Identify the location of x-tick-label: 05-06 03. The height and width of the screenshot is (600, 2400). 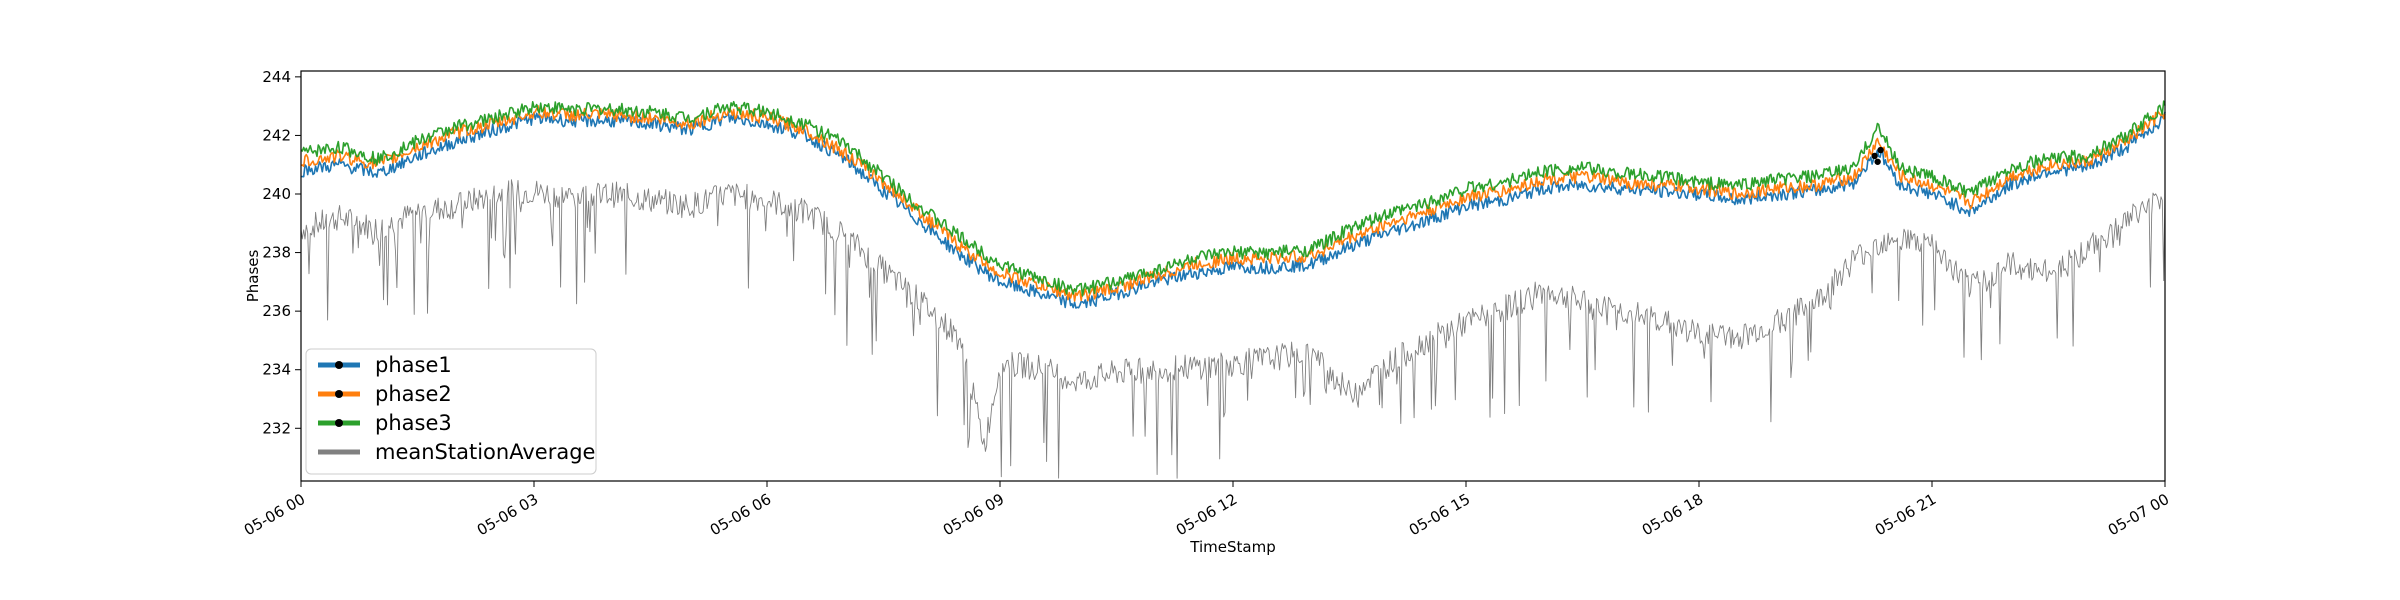
(507, 514).